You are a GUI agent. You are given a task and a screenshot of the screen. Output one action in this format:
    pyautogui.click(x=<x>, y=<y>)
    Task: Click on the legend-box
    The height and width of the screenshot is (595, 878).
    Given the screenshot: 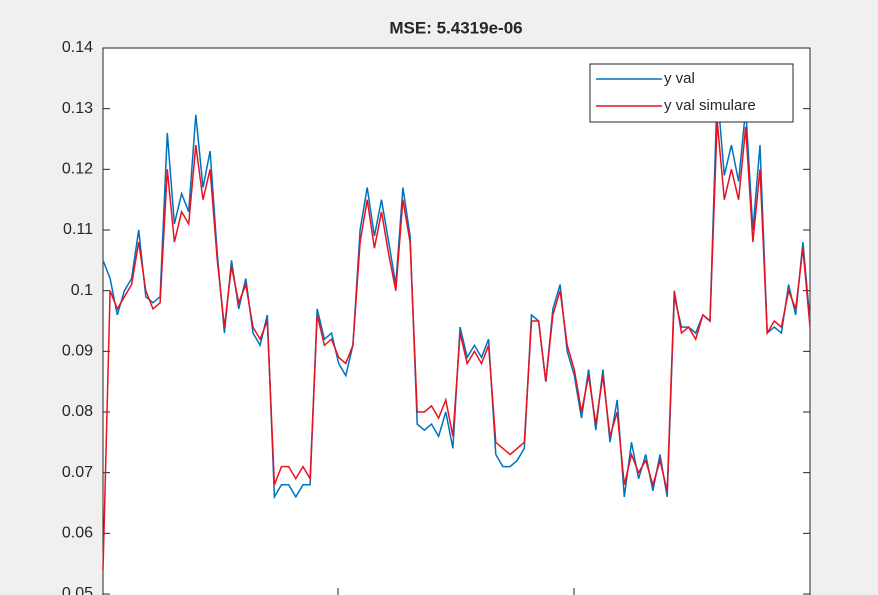 What is the action you would take?
    pyautogui.click(x=691, y=93)
    